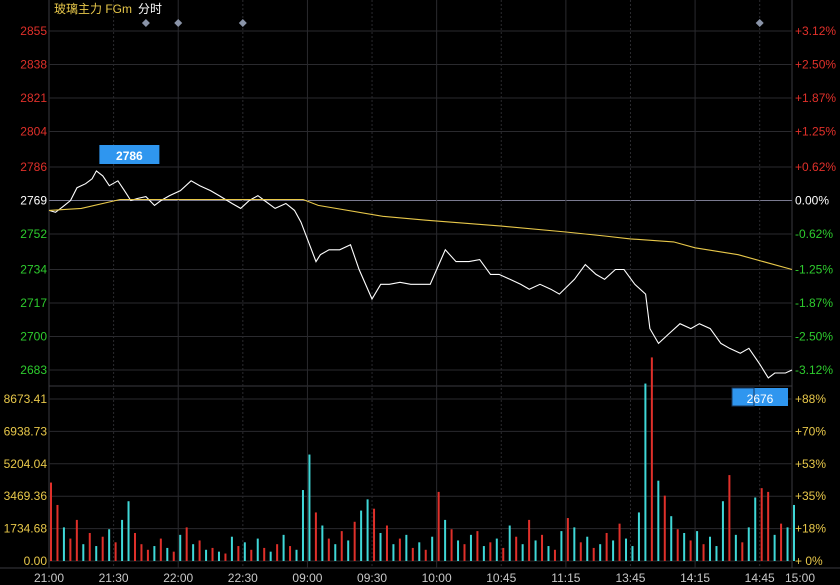 Image resolution: width=840 pixels, height=585 pixels. I want to click on price-tick-label: 2855, so click(33, 31).